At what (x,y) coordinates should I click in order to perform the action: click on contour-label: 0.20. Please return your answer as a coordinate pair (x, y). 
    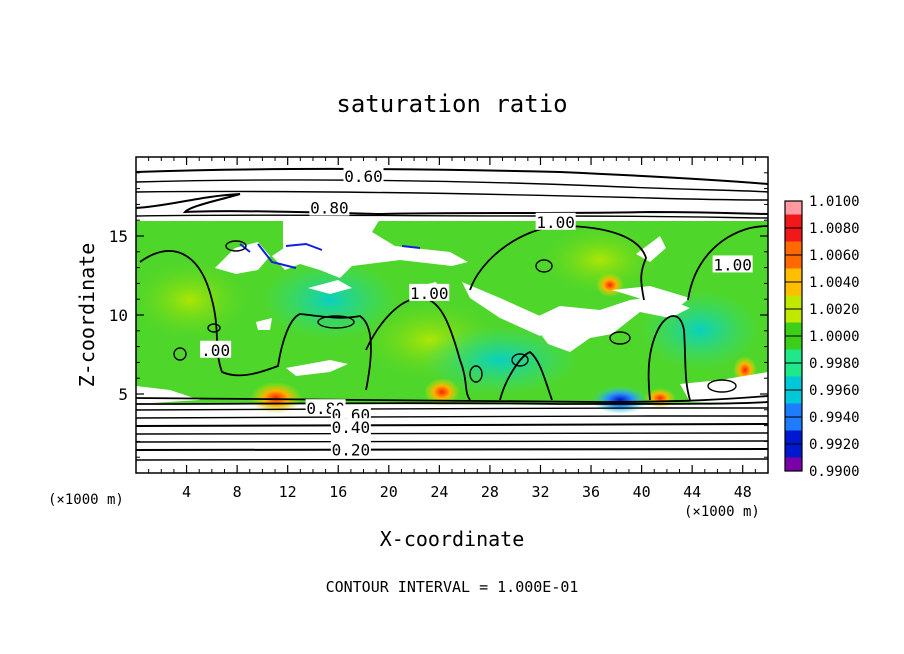
    Looking at the image, I should click on (351, 449).